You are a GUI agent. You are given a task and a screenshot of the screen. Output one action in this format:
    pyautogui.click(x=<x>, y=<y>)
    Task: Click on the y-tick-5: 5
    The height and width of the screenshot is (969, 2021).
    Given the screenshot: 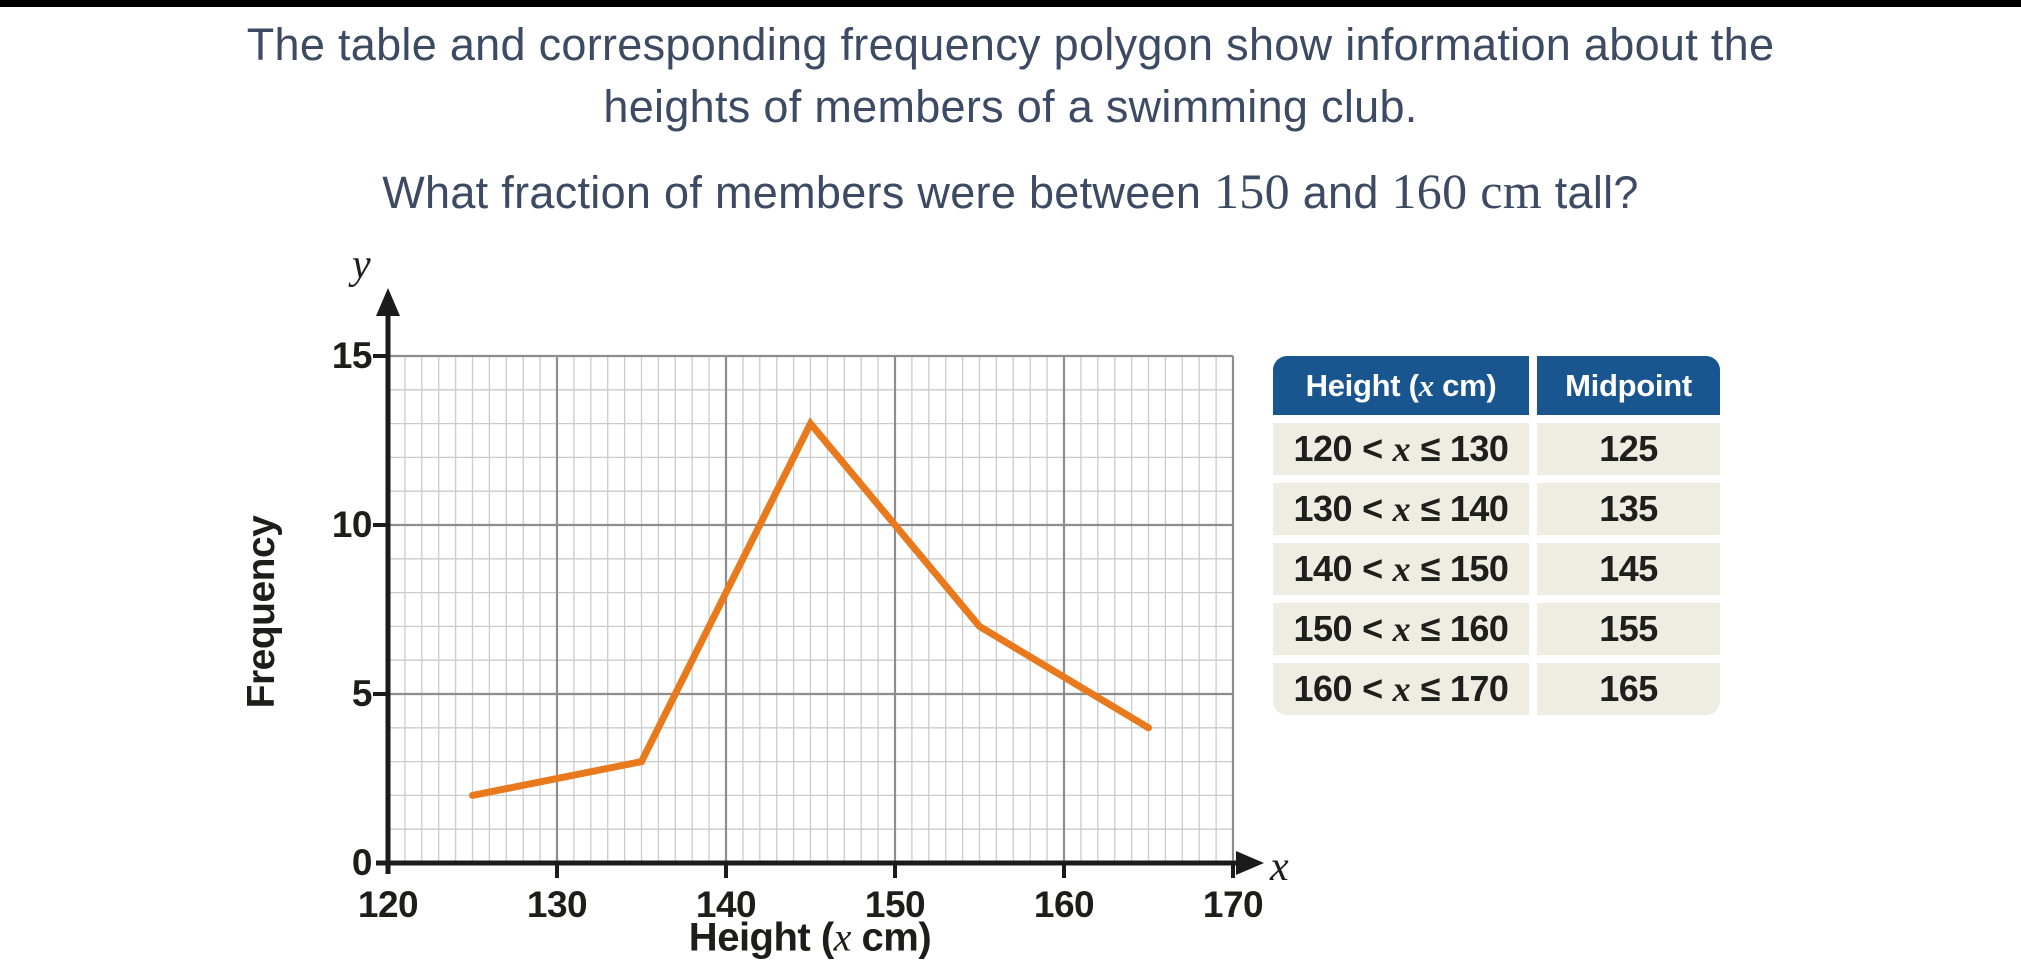 What is the action you would take?
    pyautogui.click(x=362, y=693)
    